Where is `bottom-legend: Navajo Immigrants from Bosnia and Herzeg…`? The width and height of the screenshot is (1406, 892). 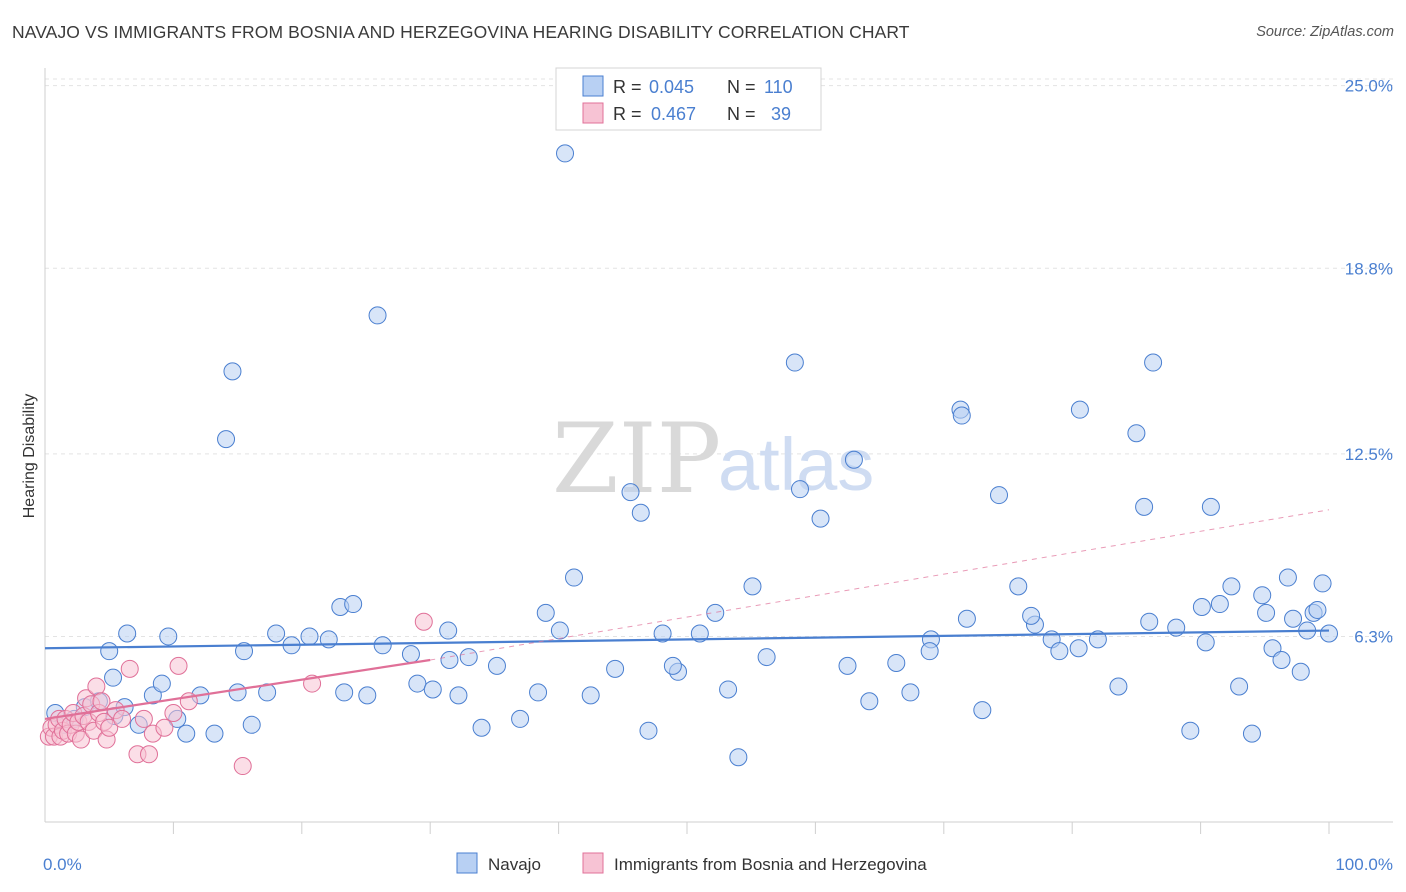
bottom-legend: Navajo Immigrants from Bosnia and Herzeg… is located at coordinates (691, 863).